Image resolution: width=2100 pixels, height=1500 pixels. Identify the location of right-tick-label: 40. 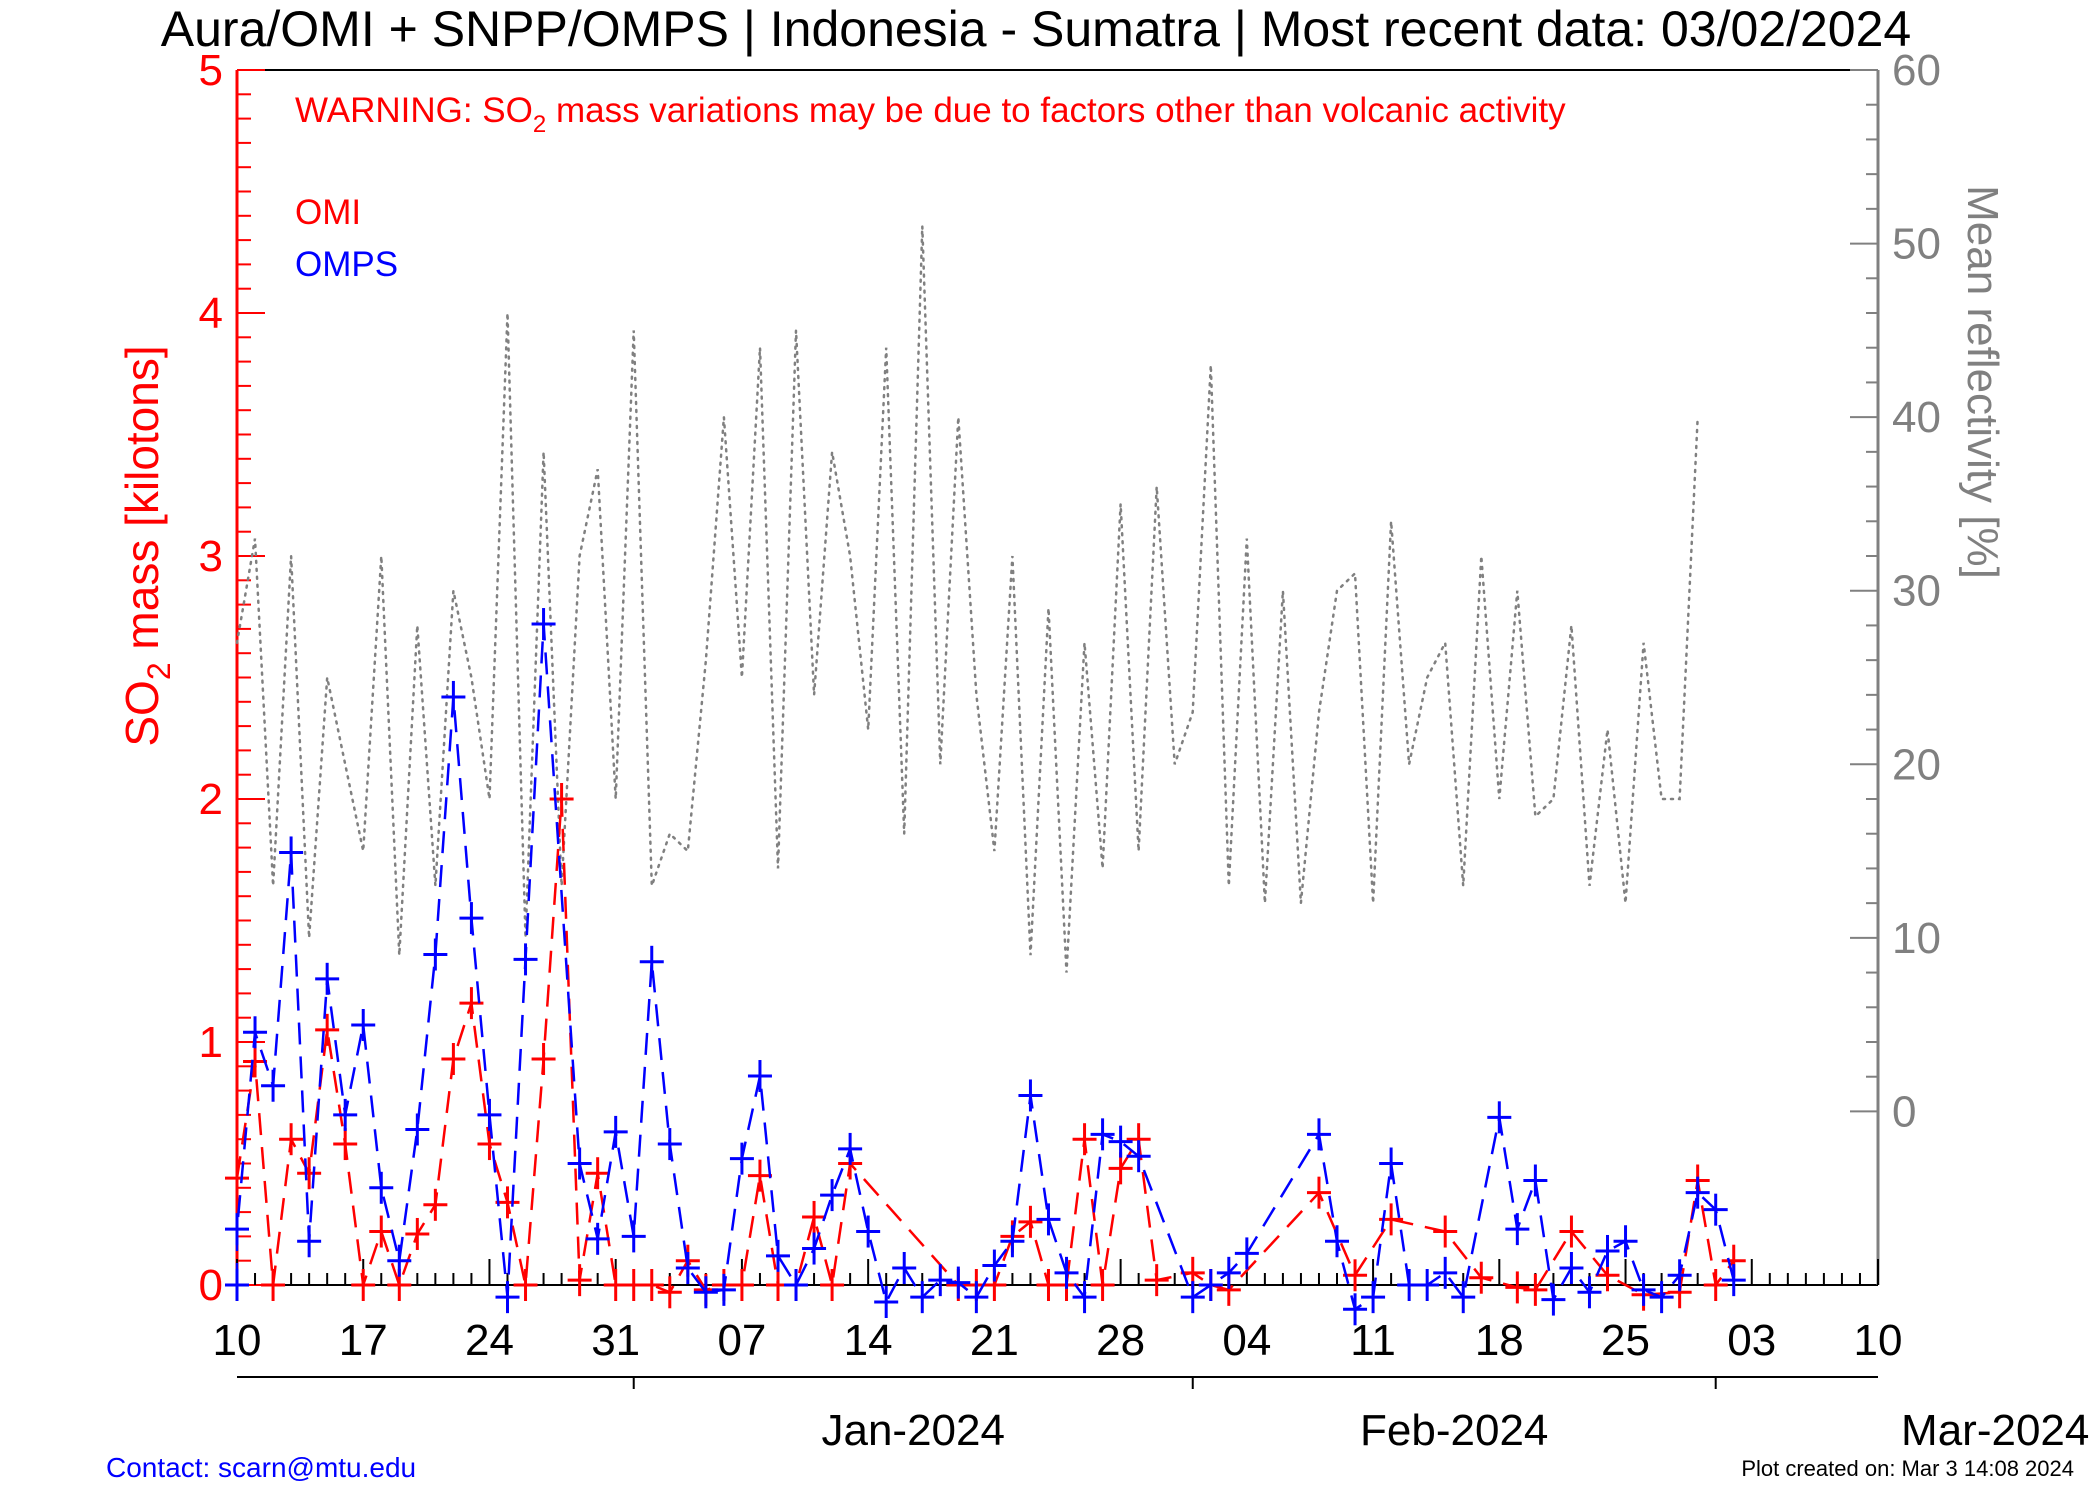
(1916, 417).